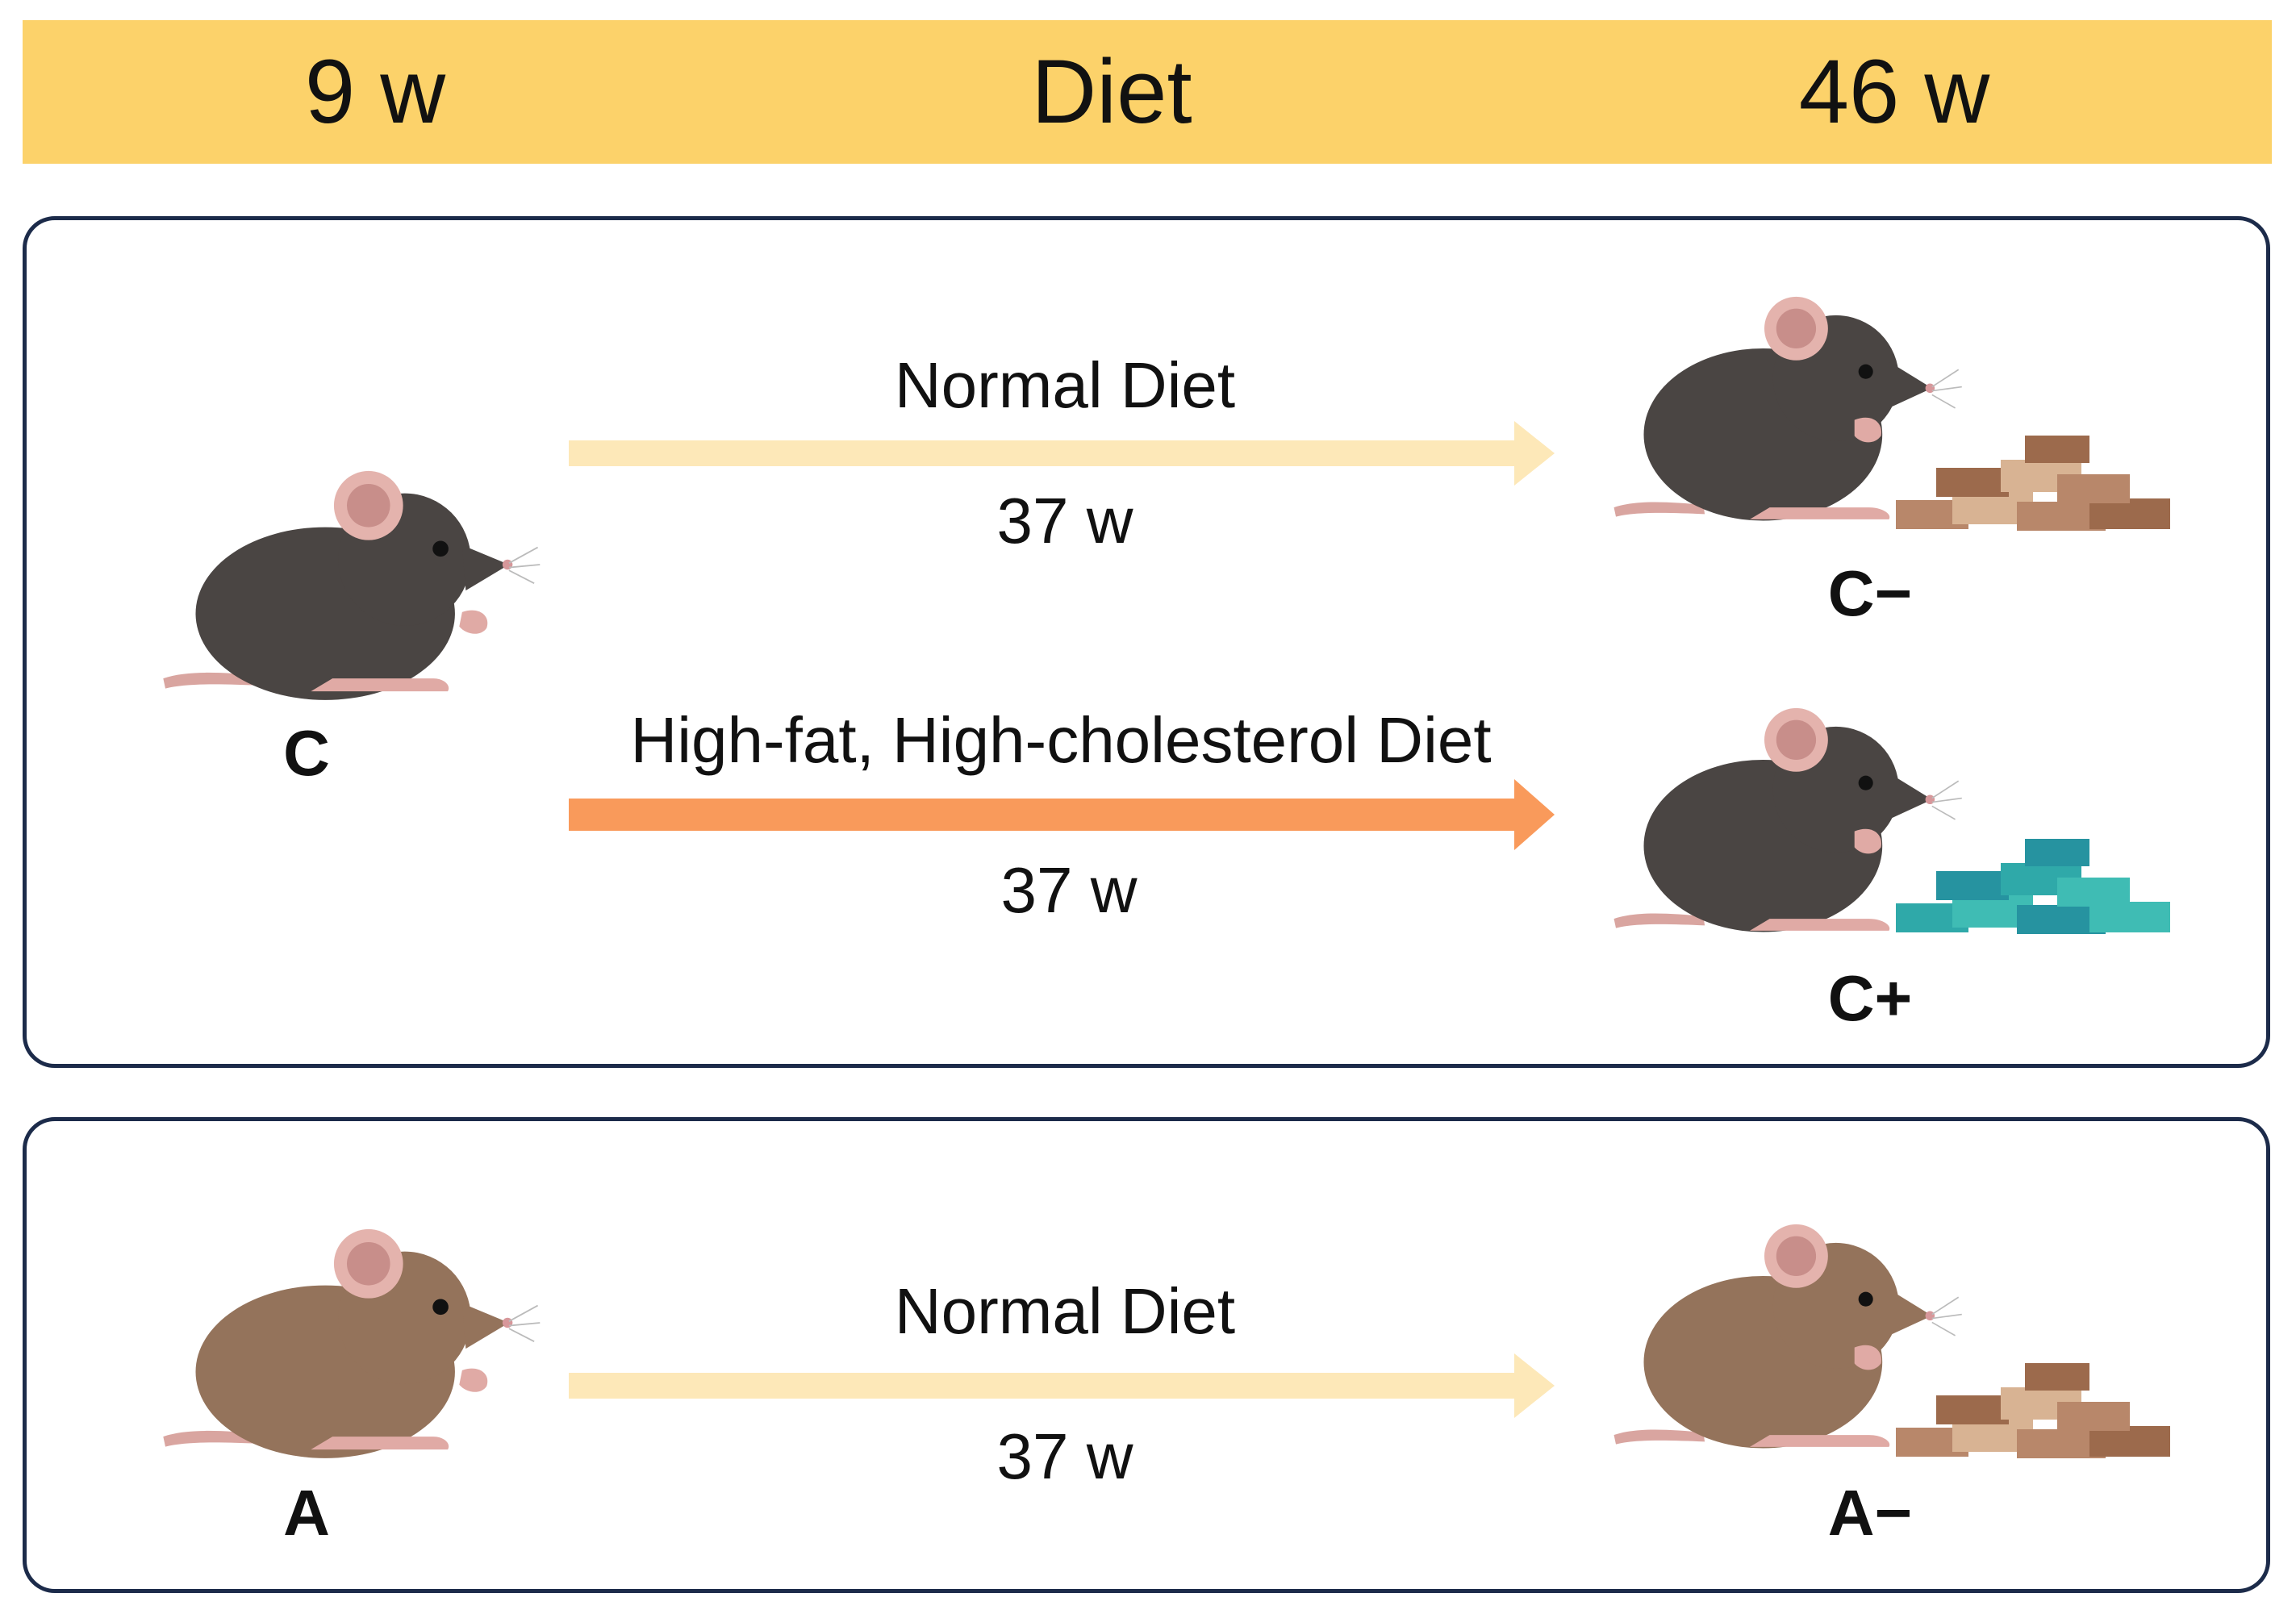 This screenshot has width=2296, height=1618. Describe the element at coordinates (1062, 1385) in the screenshot. I see `arrow-normal-diet-a` at that location.